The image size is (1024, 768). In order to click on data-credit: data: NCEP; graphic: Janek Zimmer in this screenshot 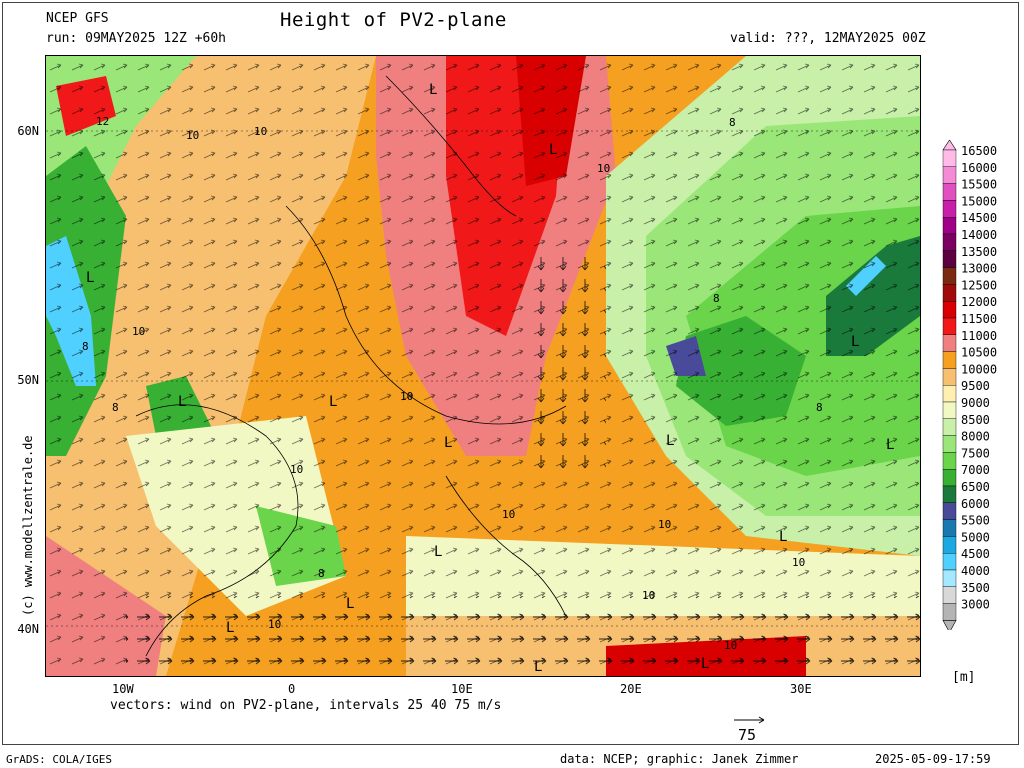, I will do `click(679, 759)`.